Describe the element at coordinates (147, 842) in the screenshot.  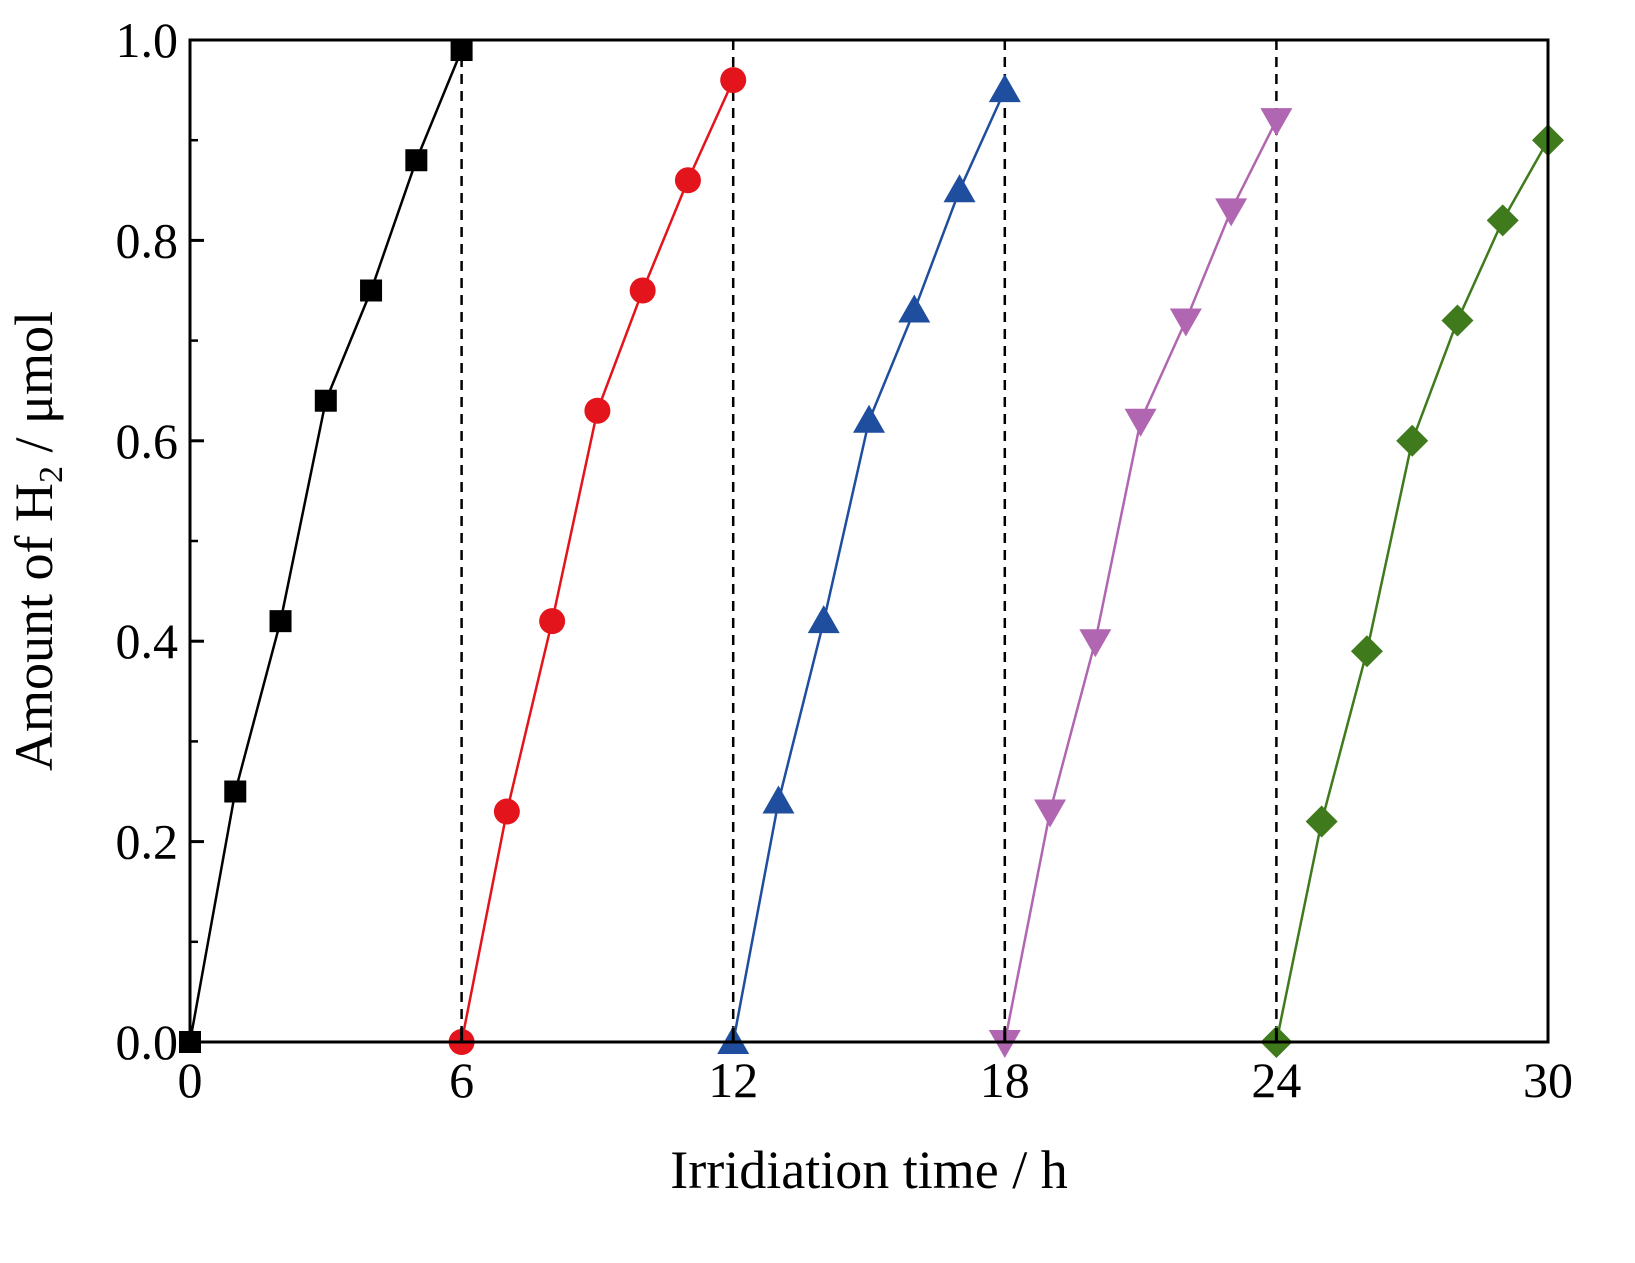
I see `y-tick-label: 0.2` at that location.